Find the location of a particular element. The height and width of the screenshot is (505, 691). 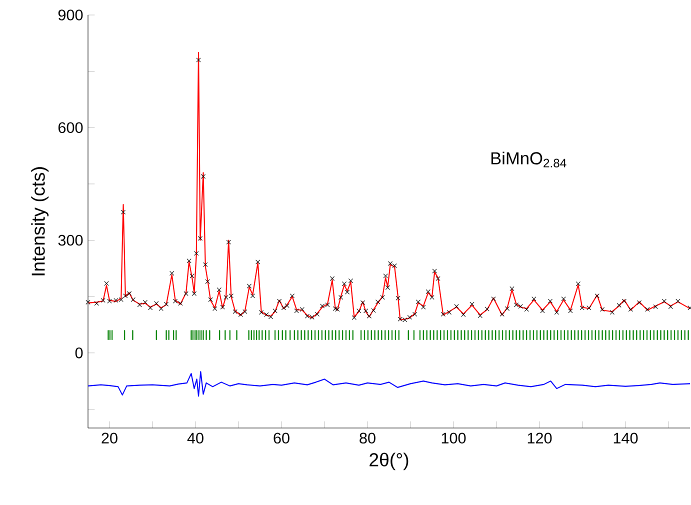

x-tick-label: 140 is located at coordinates (626, 438).